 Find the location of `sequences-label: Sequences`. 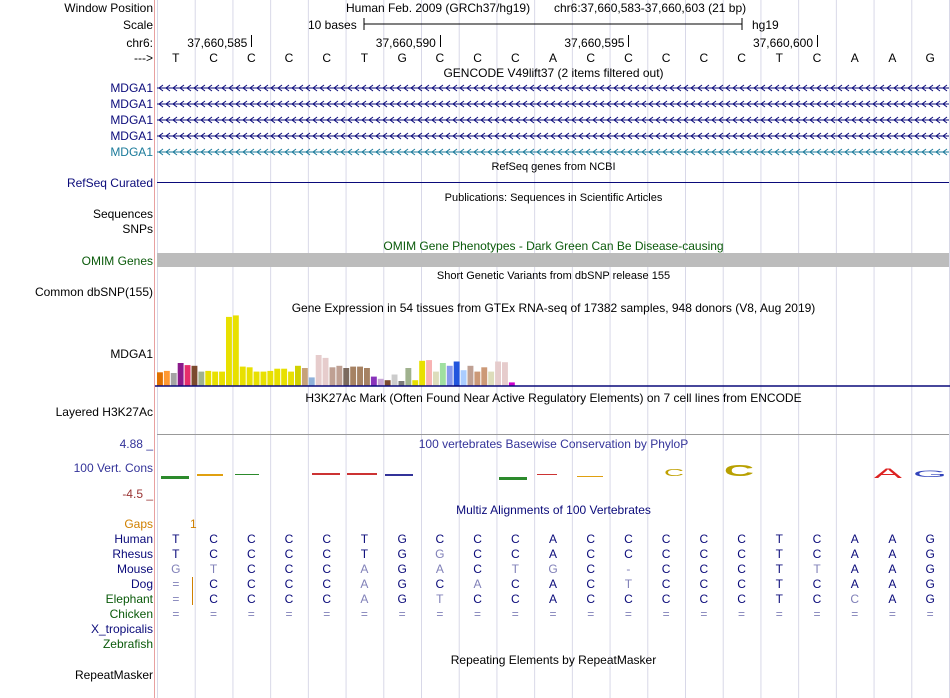

sequences-label: Sequences is located at coordinates (122, 214).